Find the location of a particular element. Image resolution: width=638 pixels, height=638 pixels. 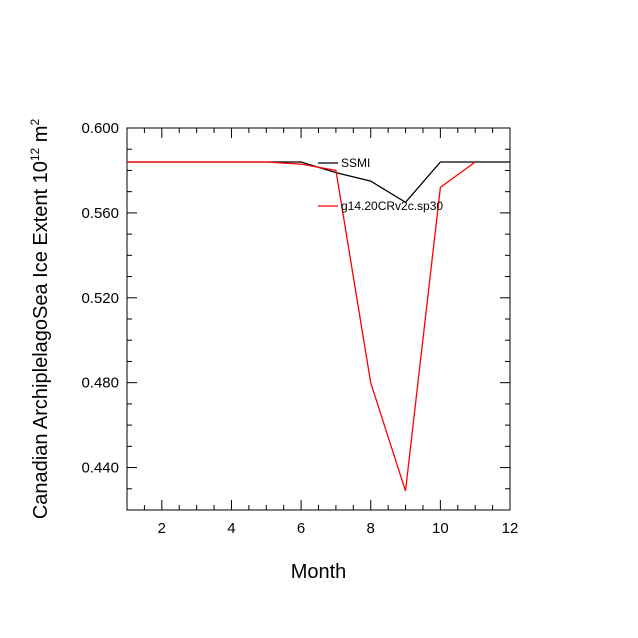

y-axis-title-exponent: 12 is located at coordinates (35, 154).